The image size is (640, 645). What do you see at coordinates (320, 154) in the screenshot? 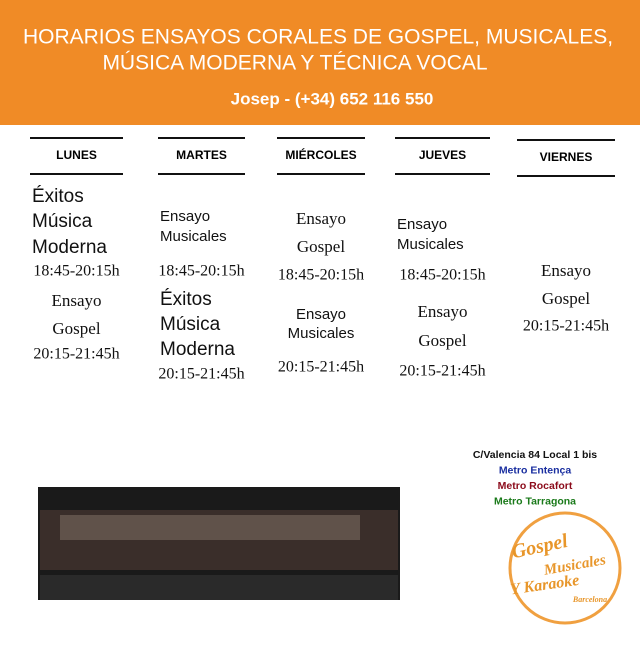
I see `day-label: MIÉRCOLES` at bounding box center [320, 154].